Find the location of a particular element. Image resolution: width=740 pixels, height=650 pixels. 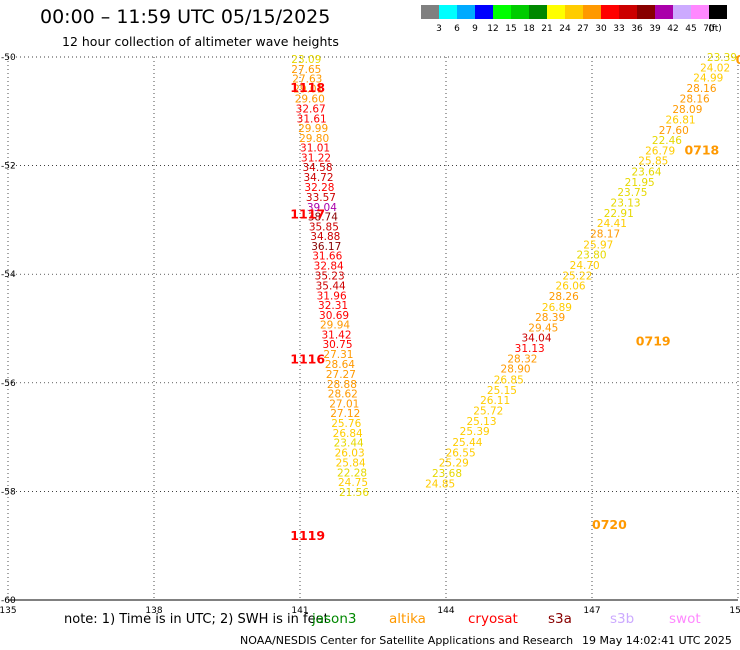

data-point-label: 27.31 is located at coordinates (338, 355).